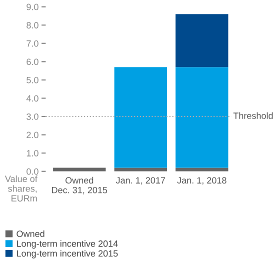 The image size is (277, 272). What do you see at coordinates (67, 244) in the screenshot?
I see `legend-label: Long-term incentive 2014` at bounding box center [67, 244].